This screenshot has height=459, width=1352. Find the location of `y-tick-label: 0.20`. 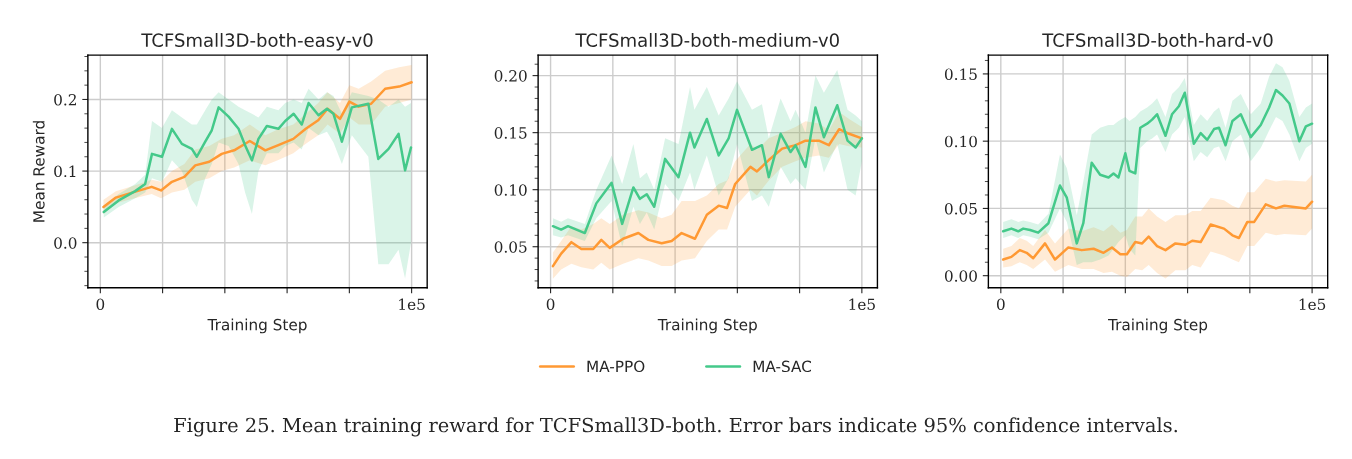

y-tick-label: 0.20 is located at coordinates (510, 76).